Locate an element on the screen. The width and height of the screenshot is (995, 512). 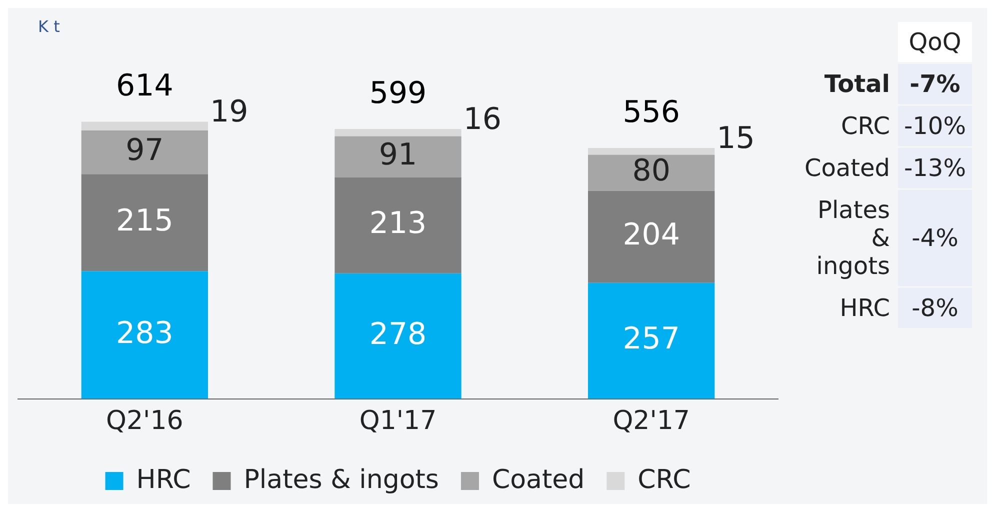
category-label: Total is located at coordinates (857, 84).